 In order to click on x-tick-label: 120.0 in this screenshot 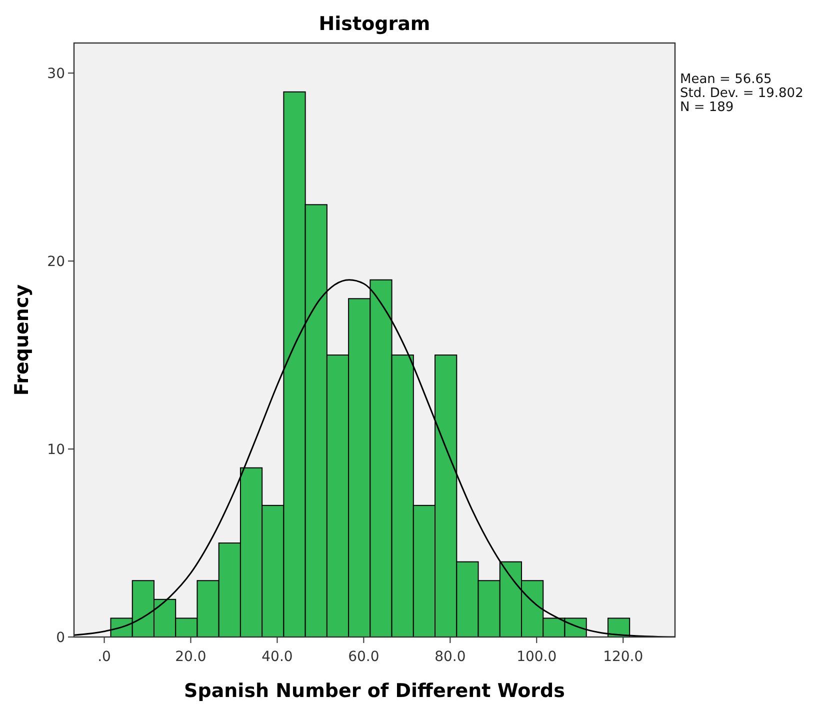, I will do `click(623, 657)`.